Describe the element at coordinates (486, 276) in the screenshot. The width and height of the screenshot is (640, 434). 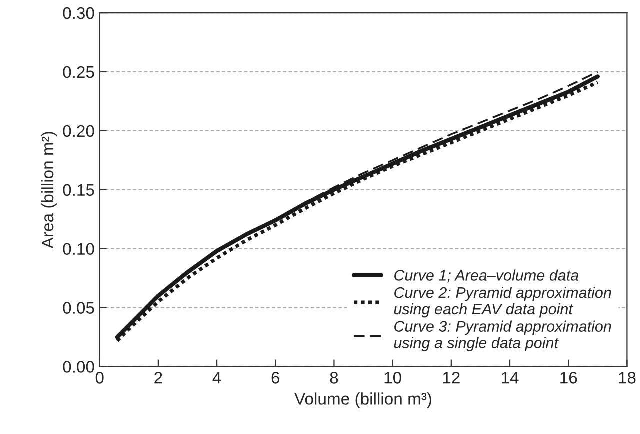
I see `legend-label: Curve 1; Area–volume data` at that location.